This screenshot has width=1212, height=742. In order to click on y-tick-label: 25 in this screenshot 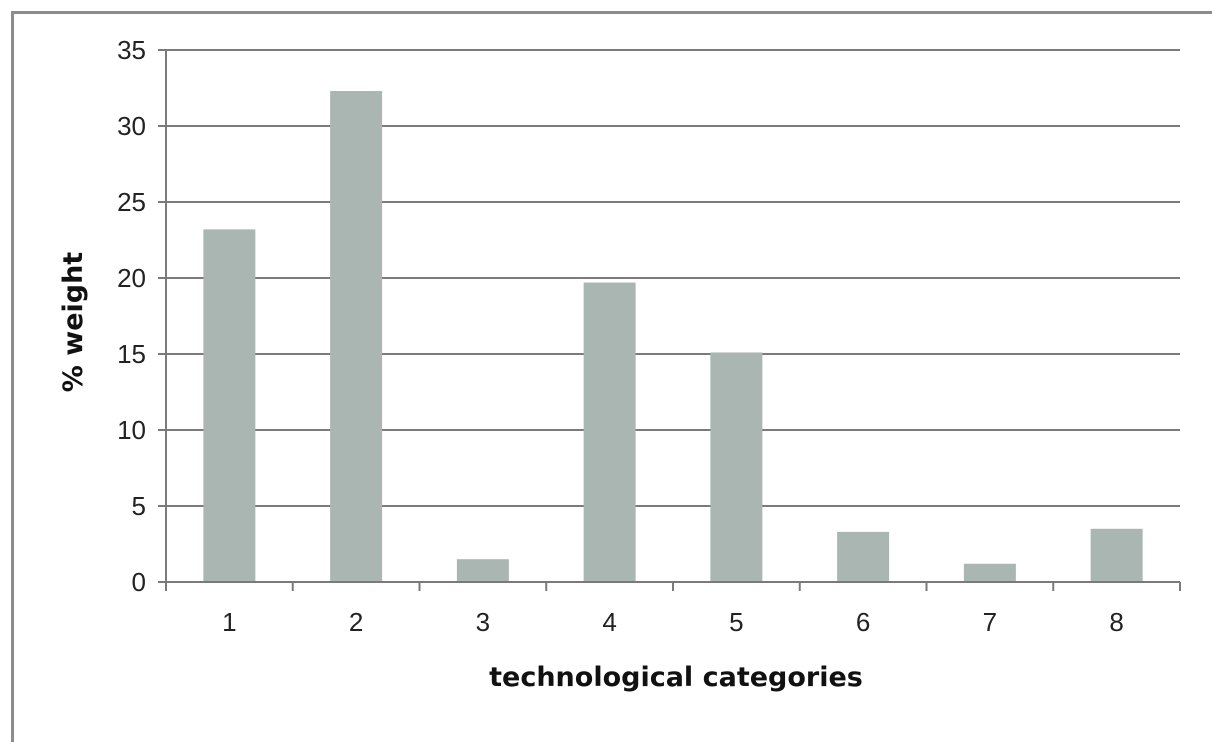, I will do `click(131, 202)`.